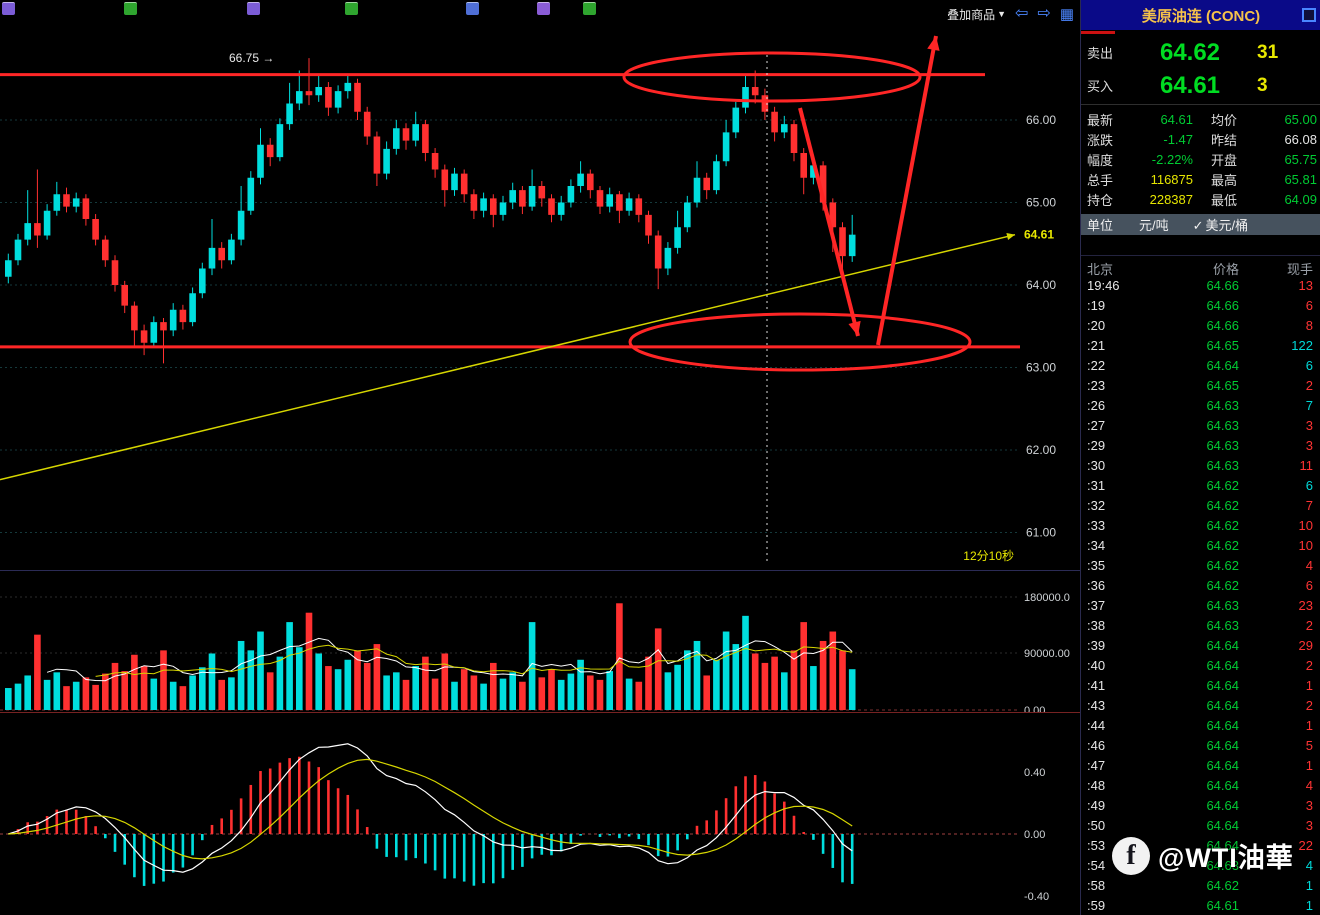 The height and width of the screenshot is (915, 1320). What do you see at coordinates (1309, 765) in the screenshot?
I see `tick-cell: 1` at bounding box center [1309, 765].